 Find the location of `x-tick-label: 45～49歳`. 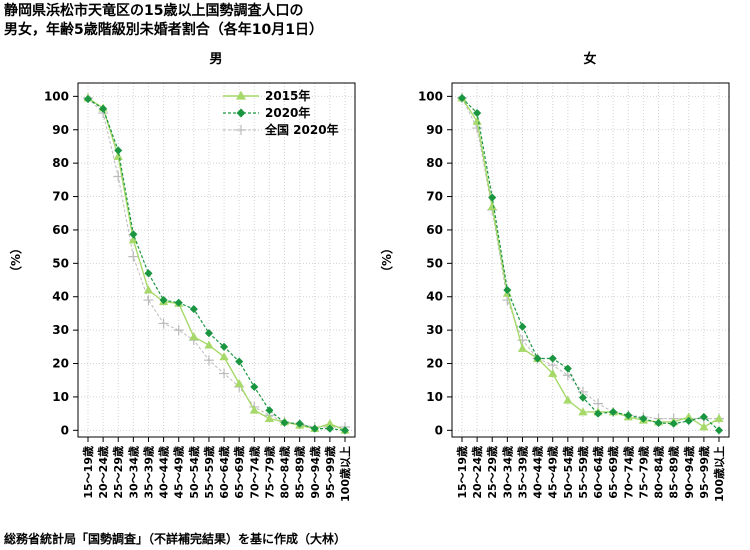

x-tick-label: 45～49歳 is located at coordinates (179, 472).